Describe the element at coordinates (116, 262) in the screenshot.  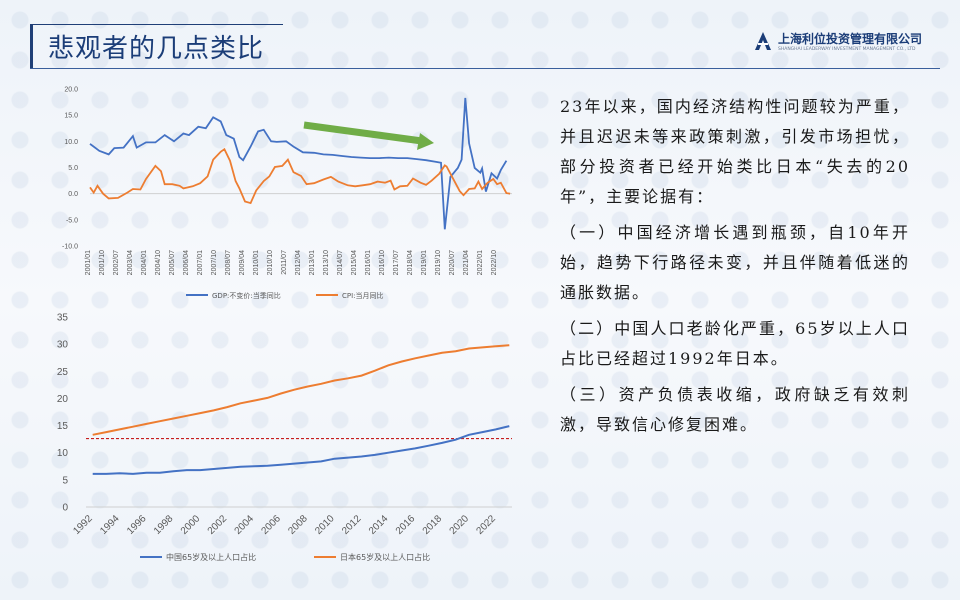
I see `x-tick-label: 2002/07` at that location.